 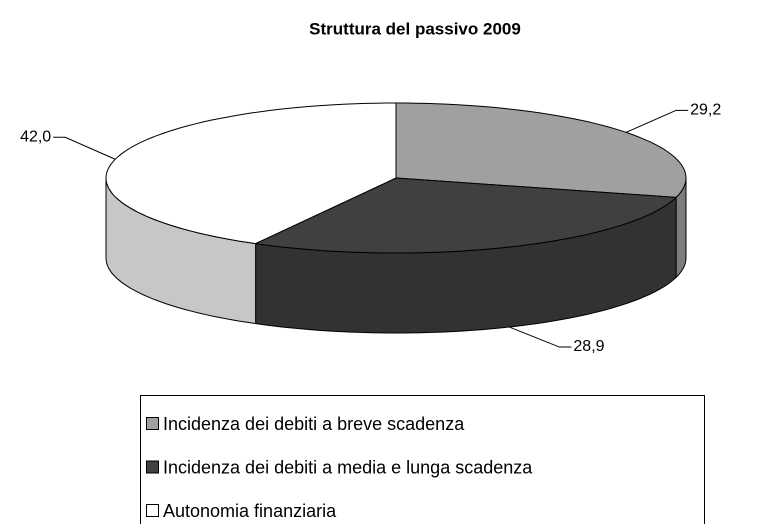 What do you see at coordinates (250, 511) in the screenshot?
I see `legend-label: Autonomia finanziaria` at bounding box center [250, 511].